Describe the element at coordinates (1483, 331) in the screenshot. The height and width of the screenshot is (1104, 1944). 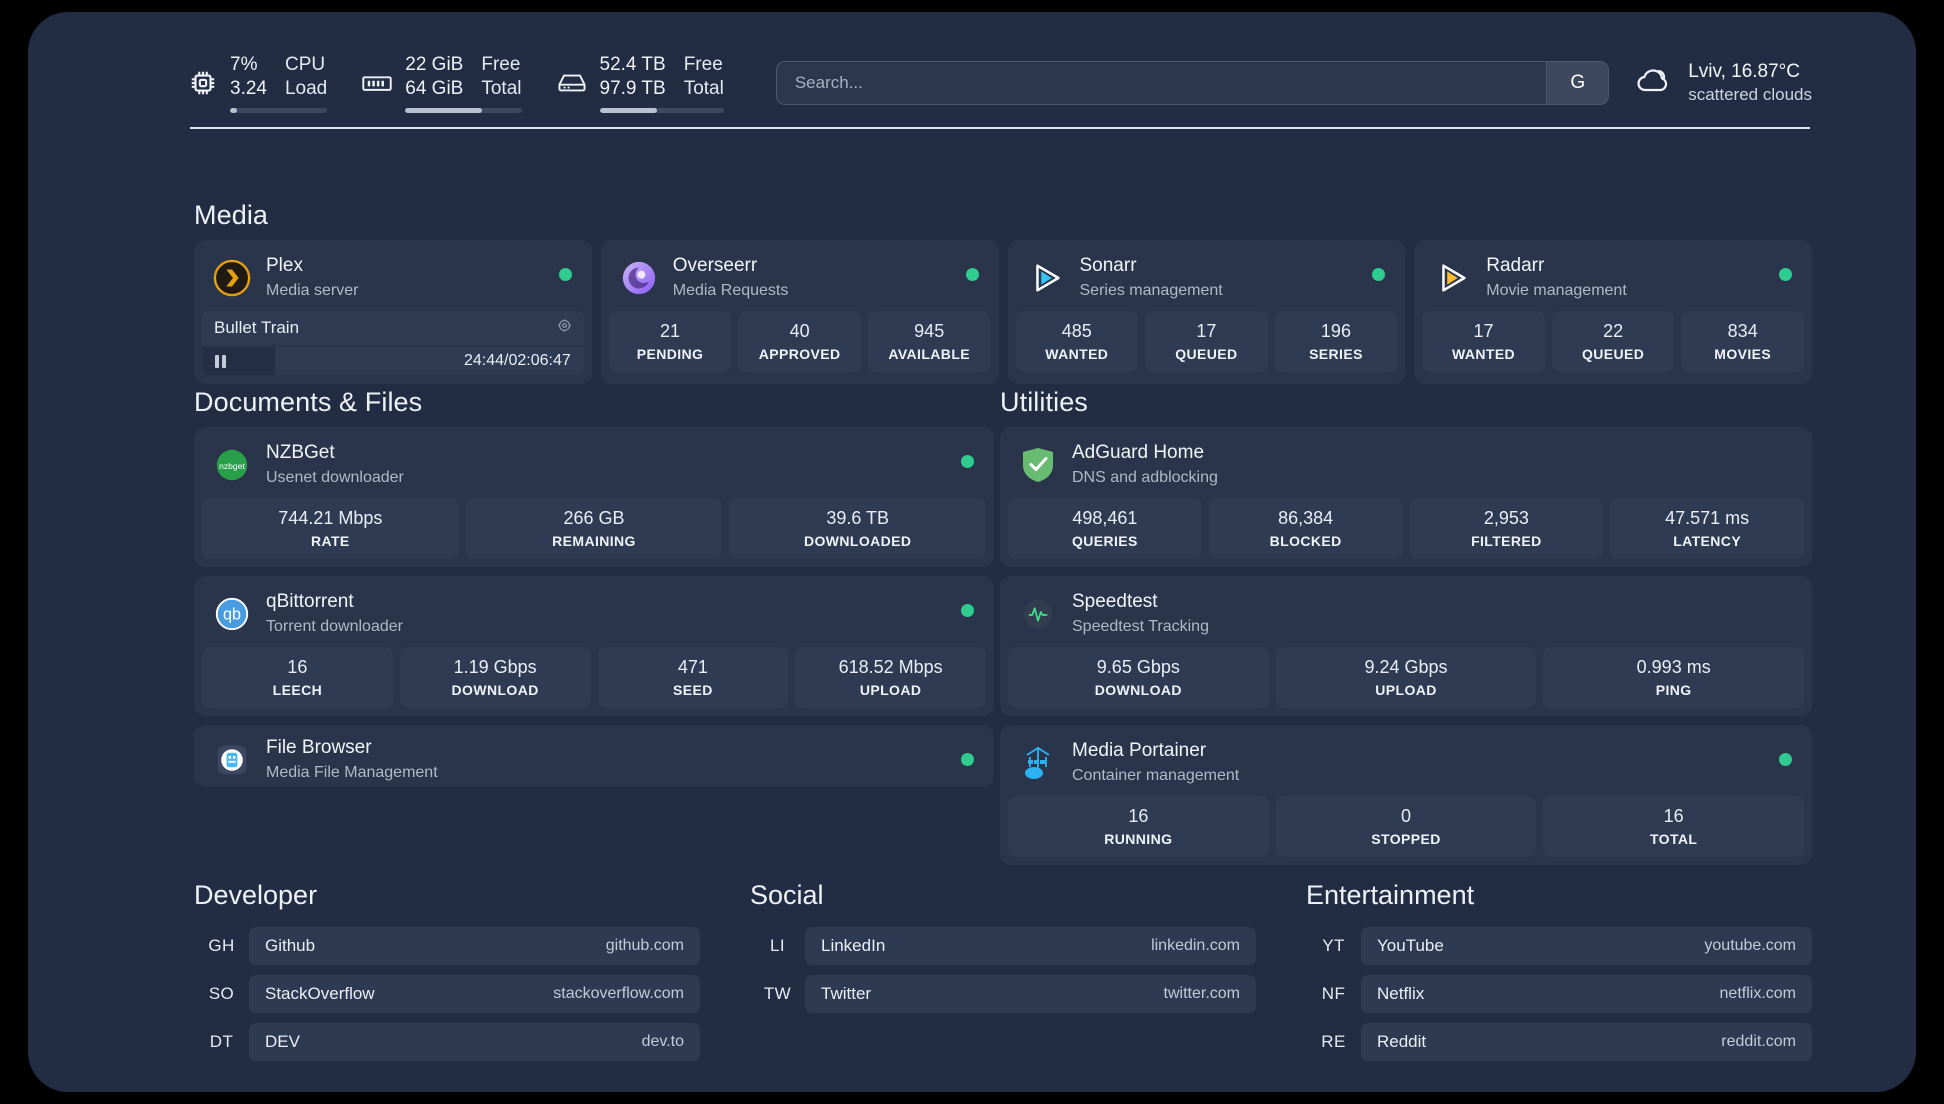
I see `stat-value: 17` at that location.